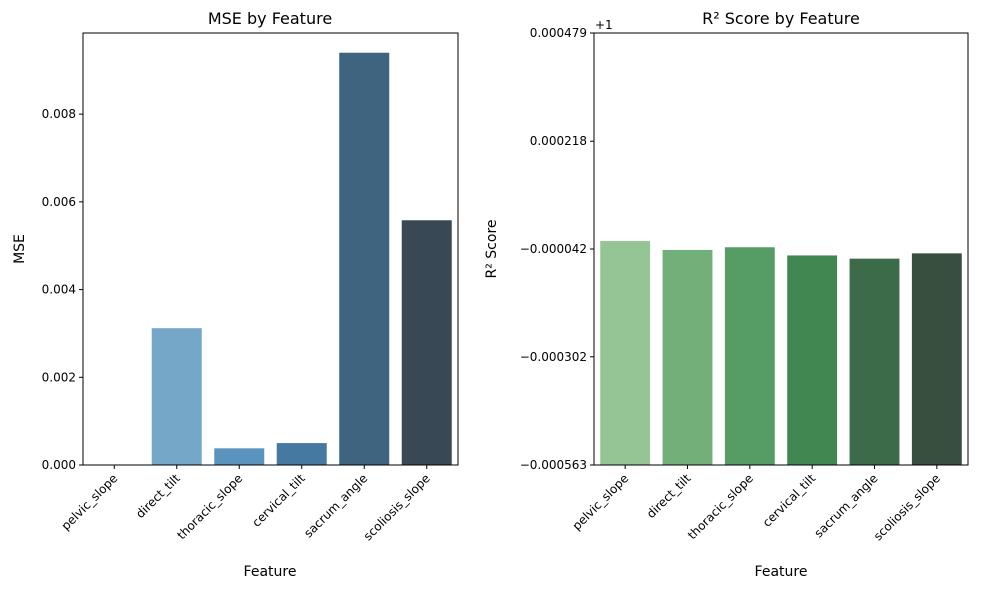 The width and height of the screenshot is (988, 590). Describe the element at coordinates (558, 141) in the screenshot. I see `r2-y-tick-label: 0.000218` at that location.